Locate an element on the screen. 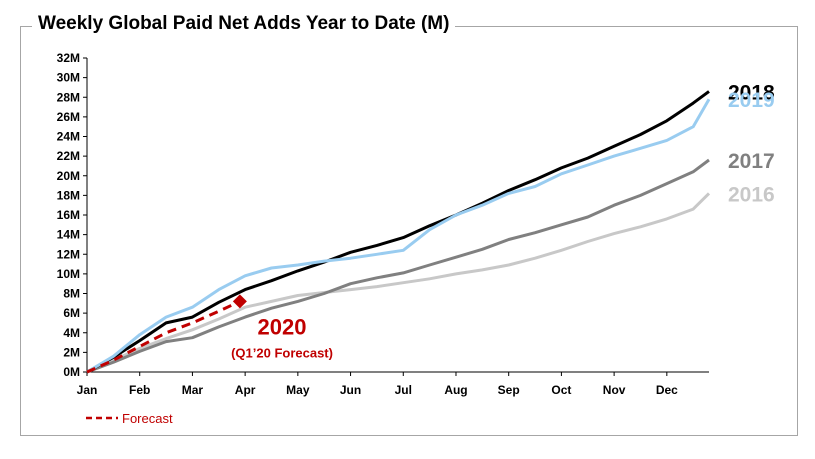 This screenshot has width=815, height=459. x-tick-label: Feb is located at coordinates (139, 390).